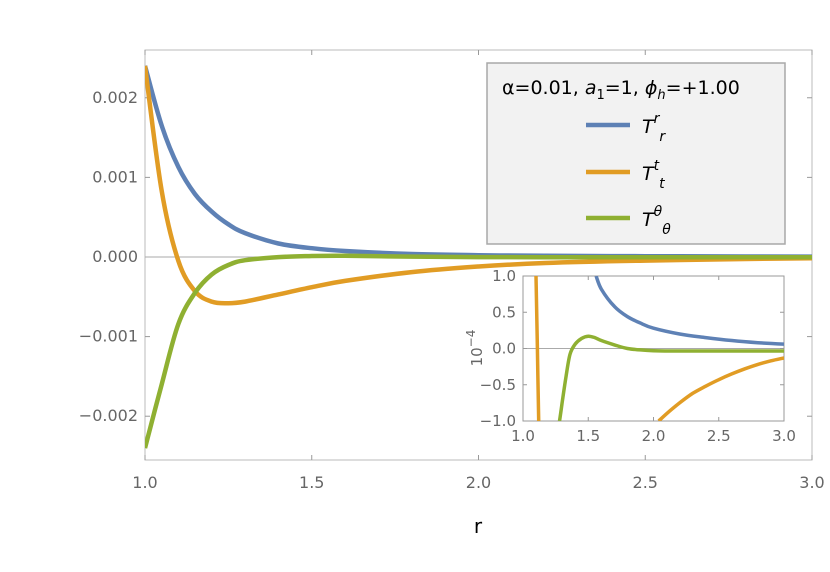 Image resolution: width=830 pixels, height=572 pixels. I want to click on series-line-t-t-t, so click(720, 388).